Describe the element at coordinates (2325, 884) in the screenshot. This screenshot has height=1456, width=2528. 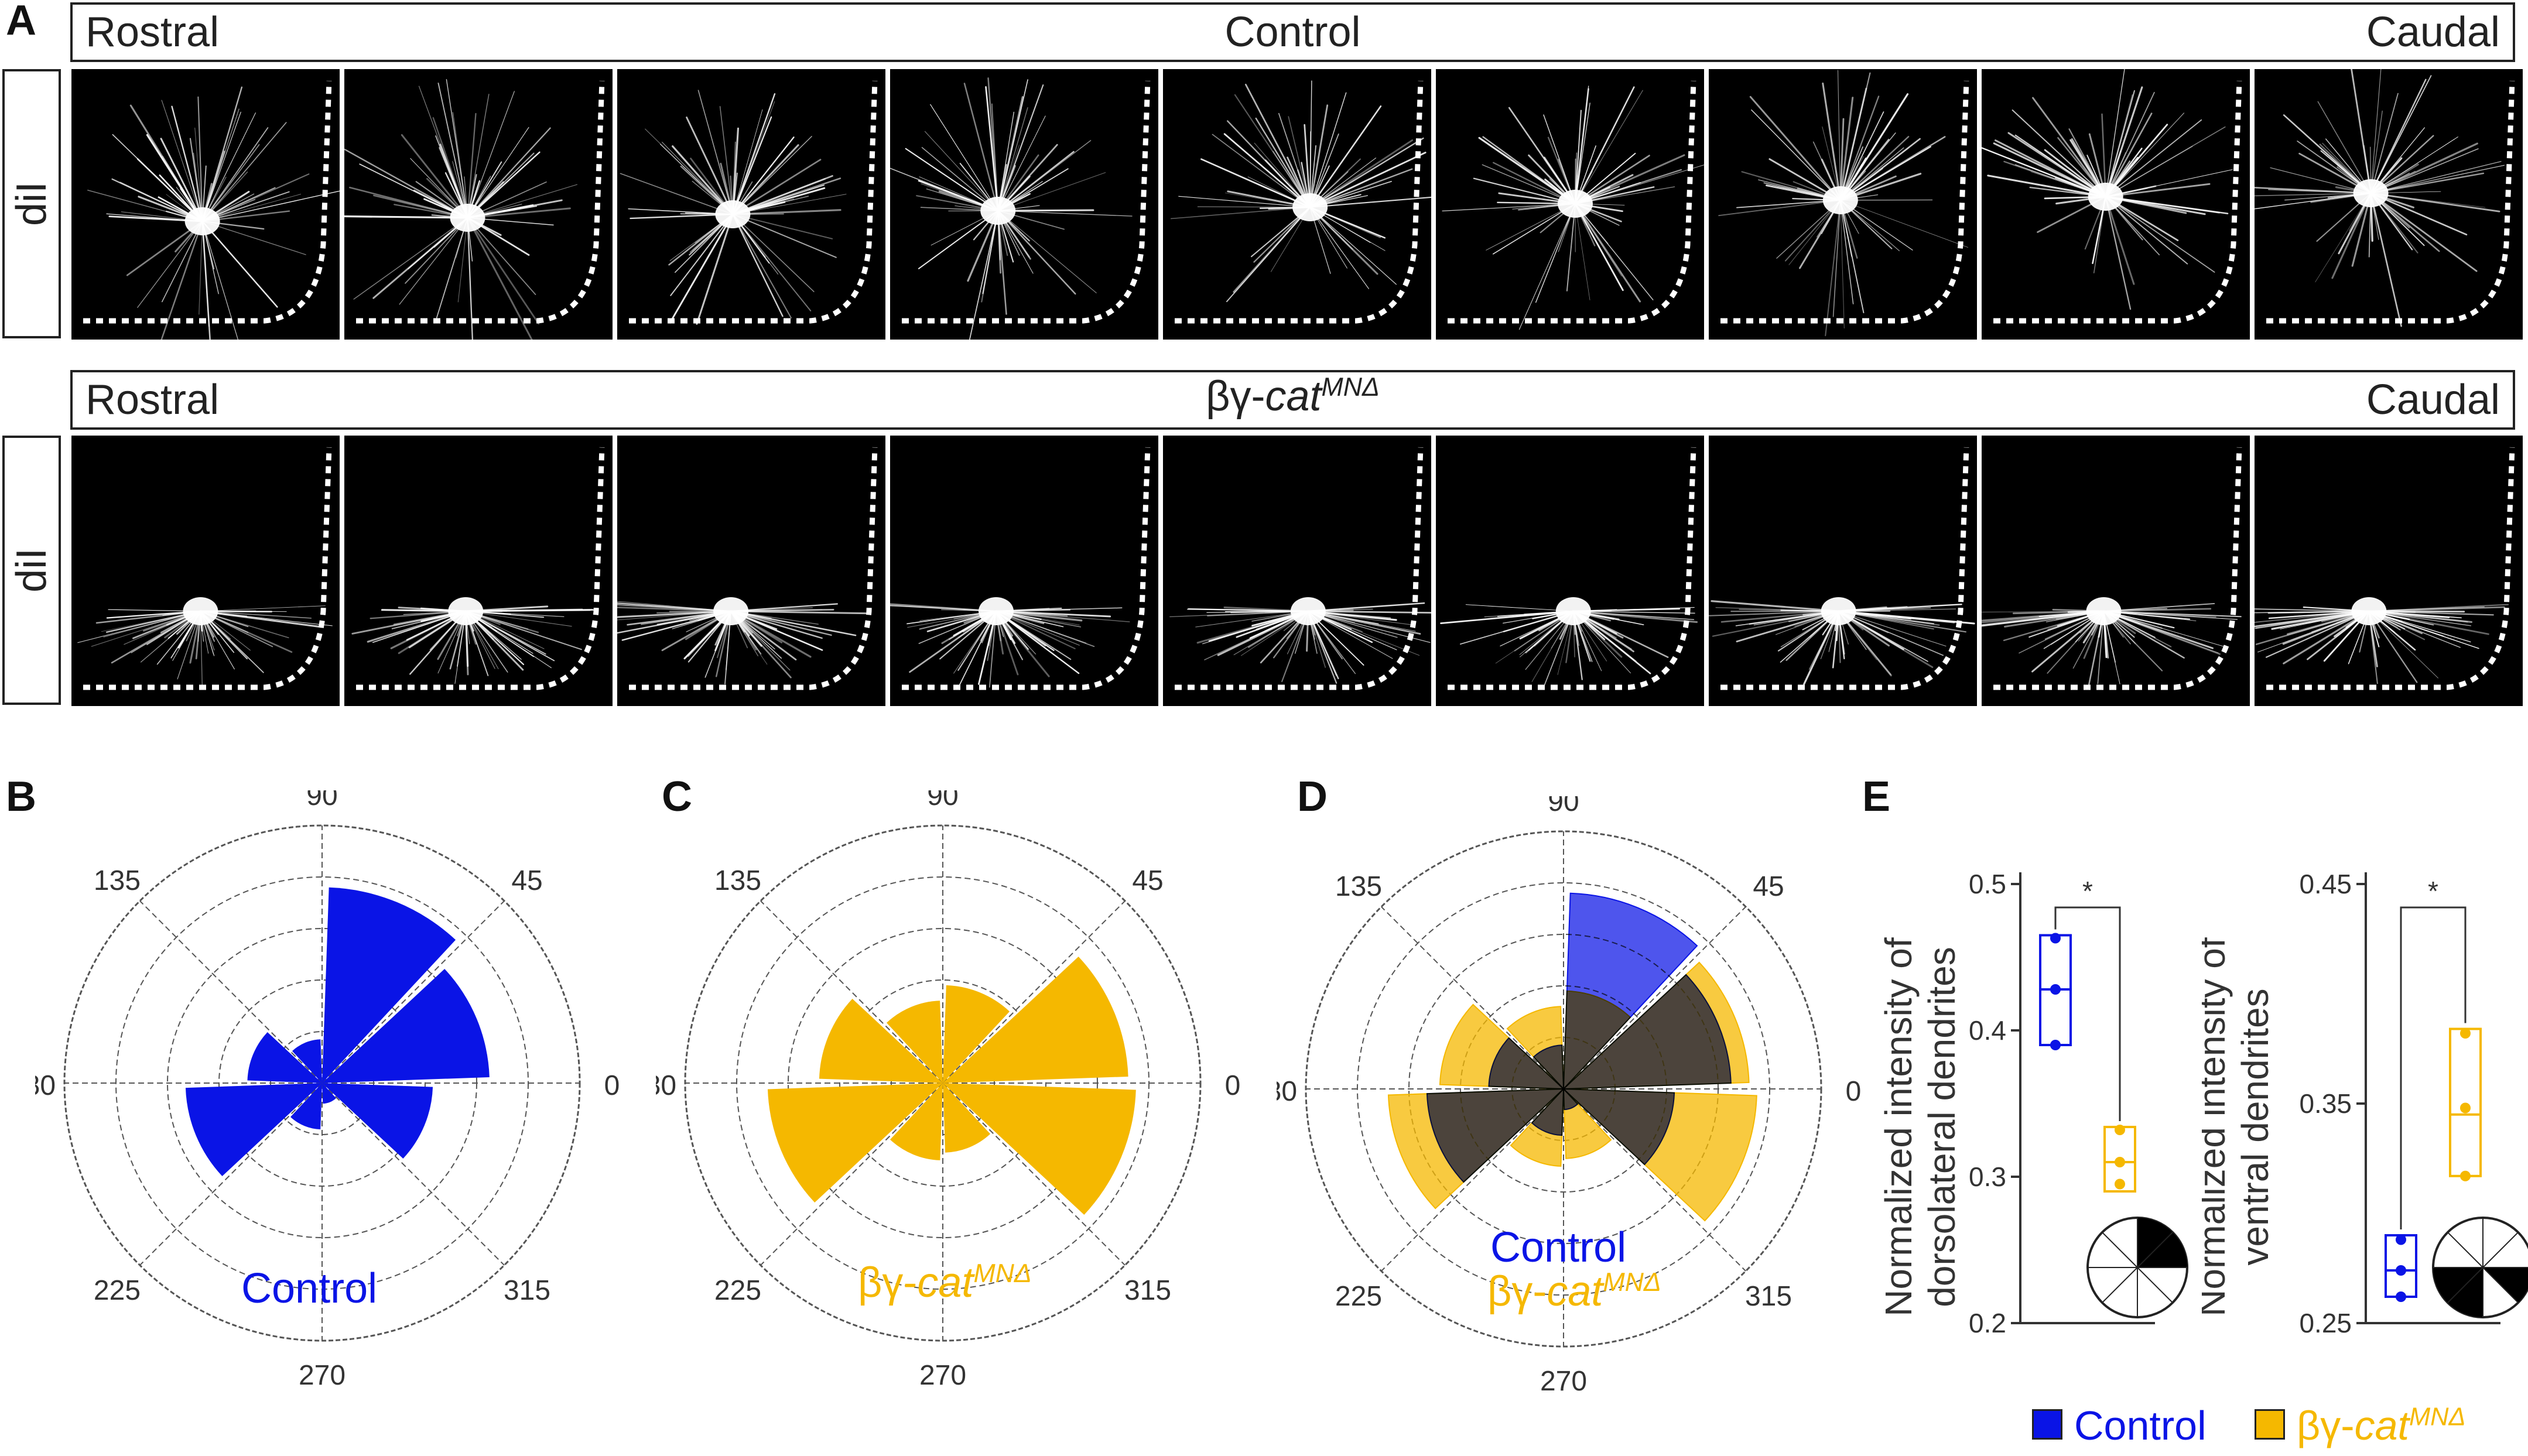
I see `y-tick-label: 0.45` at that location.